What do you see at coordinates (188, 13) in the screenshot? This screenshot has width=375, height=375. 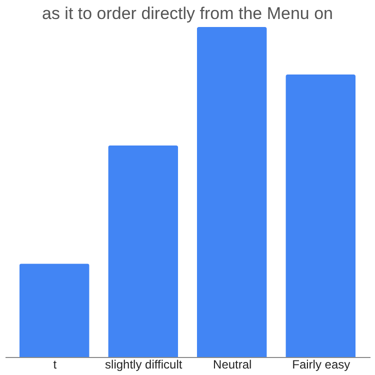 I see `chart-title: as it to order directly from the Menu on` at bounding box center [188, 13].